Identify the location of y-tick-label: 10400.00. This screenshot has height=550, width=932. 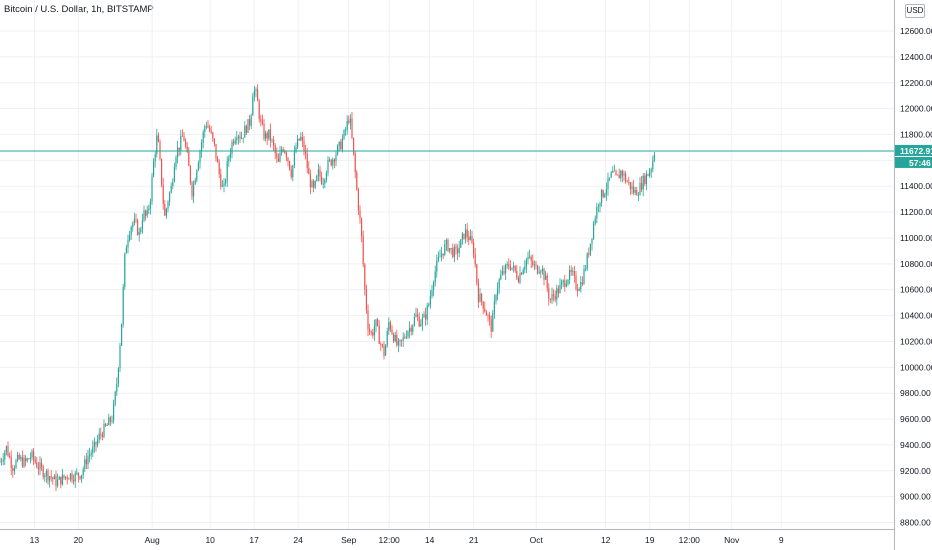
(916, 316).